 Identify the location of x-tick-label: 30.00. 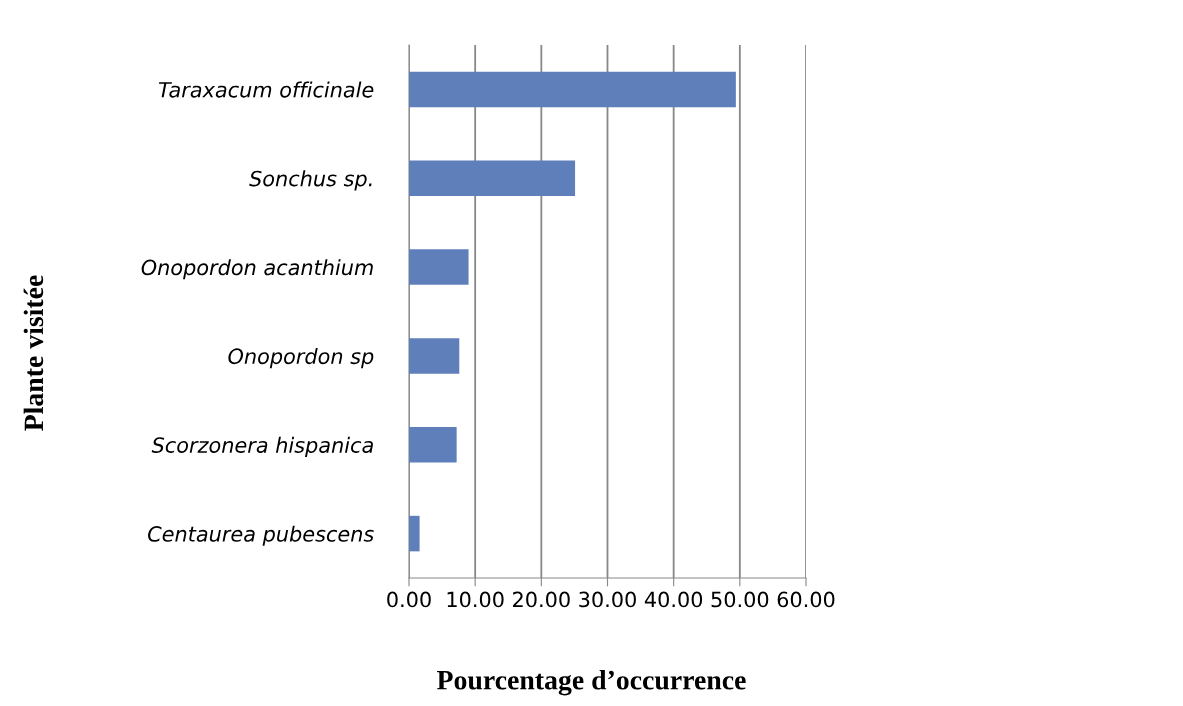
(607, 599).